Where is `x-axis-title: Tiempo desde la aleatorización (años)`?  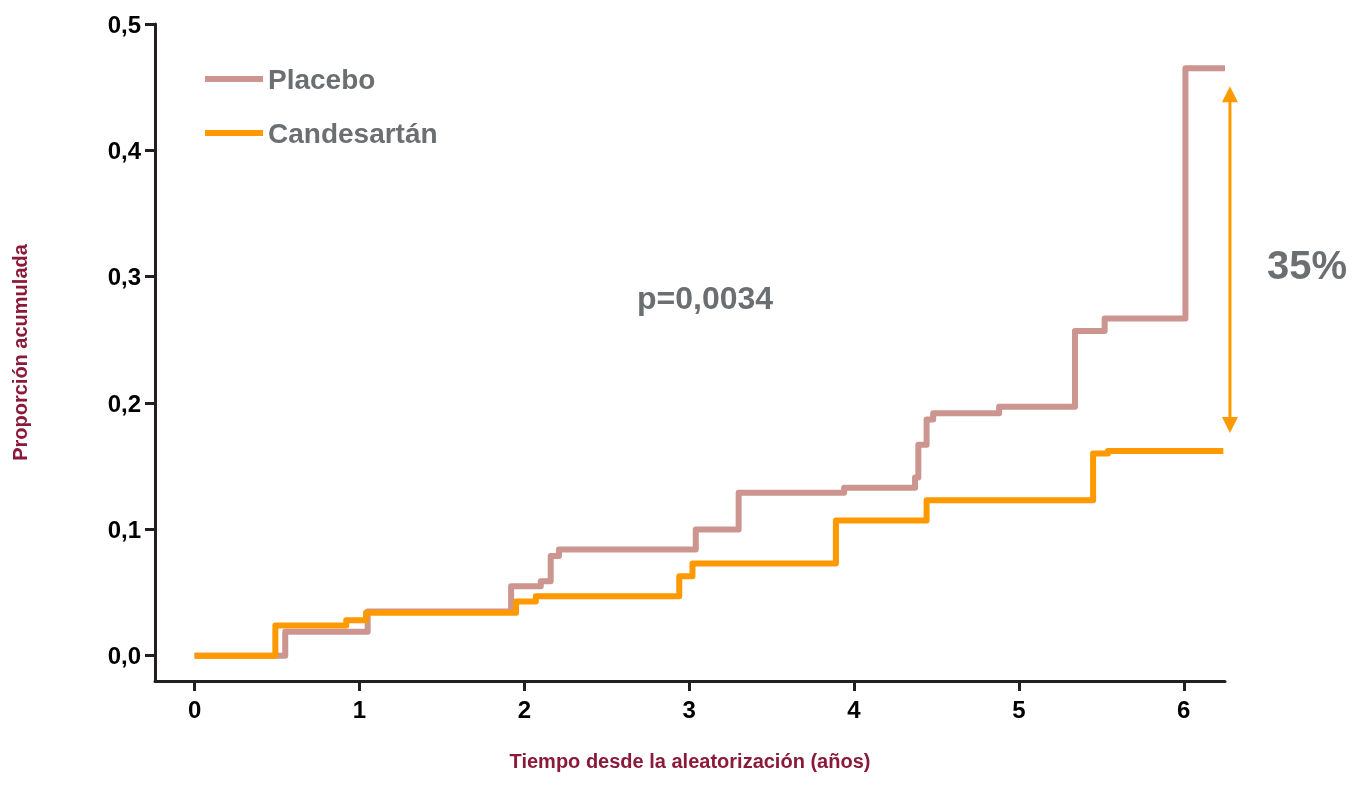
x-axis-title: Tiempo desde la aleatorización (años) is located at coordinates (690, 761).